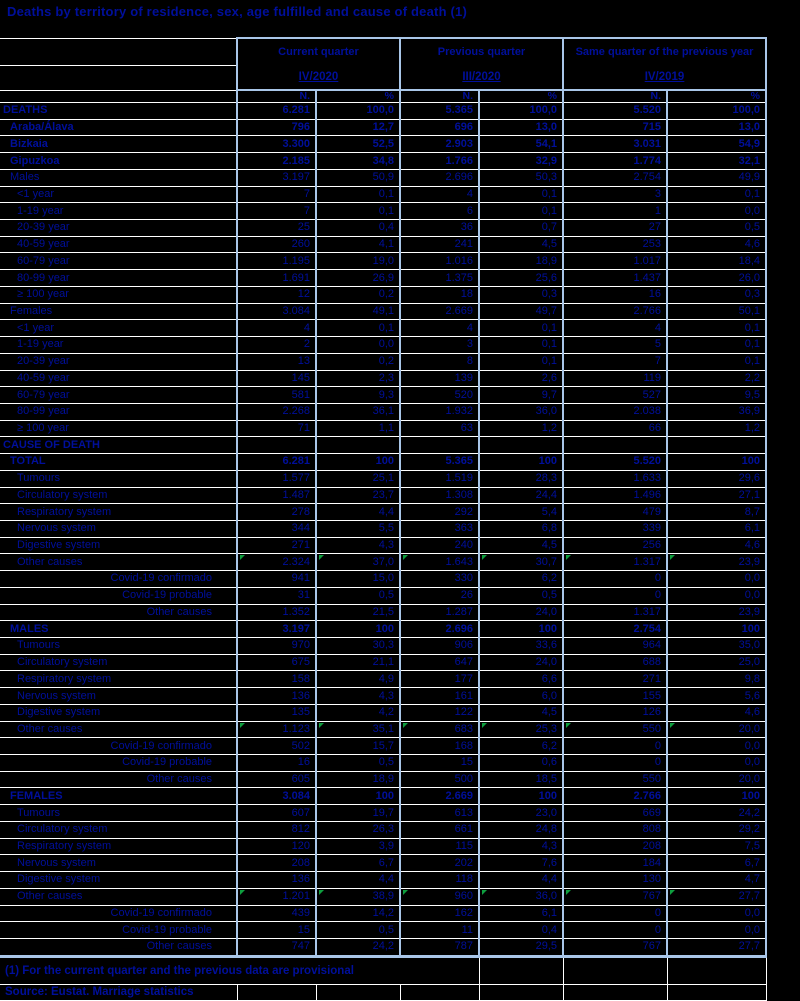 This screenshot has height=1001, width=800. What do you see at coordinates (439, 428) in the screenshot?
I see `n-value-cell: 63` at bounding box center [439, 428].